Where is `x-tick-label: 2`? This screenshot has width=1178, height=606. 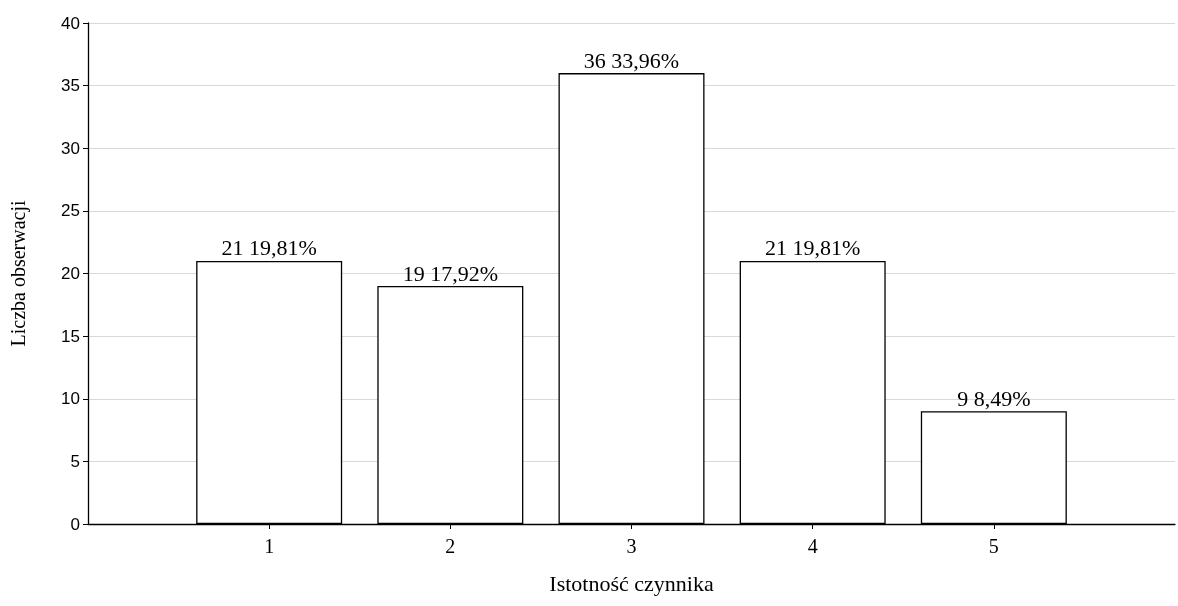 x-tick-label: 2 is located at coordinates (450, 546).